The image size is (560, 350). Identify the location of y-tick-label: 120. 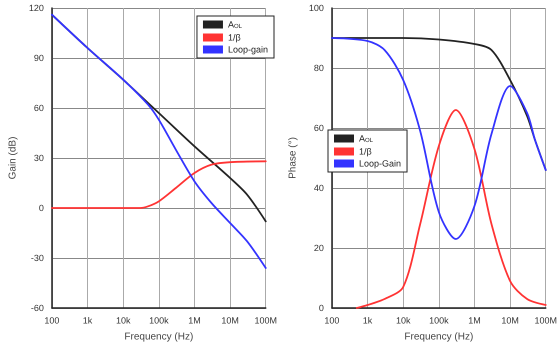
(36, 8).